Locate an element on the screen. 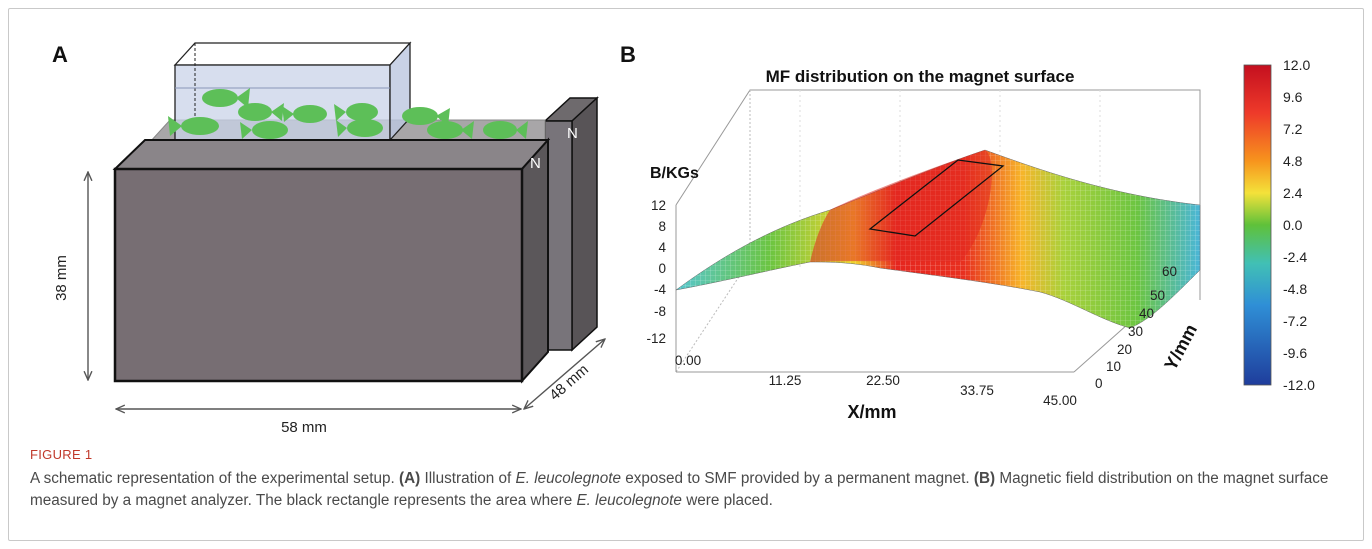  caption-tag-a: (A) is located at coordinates (410, 478).